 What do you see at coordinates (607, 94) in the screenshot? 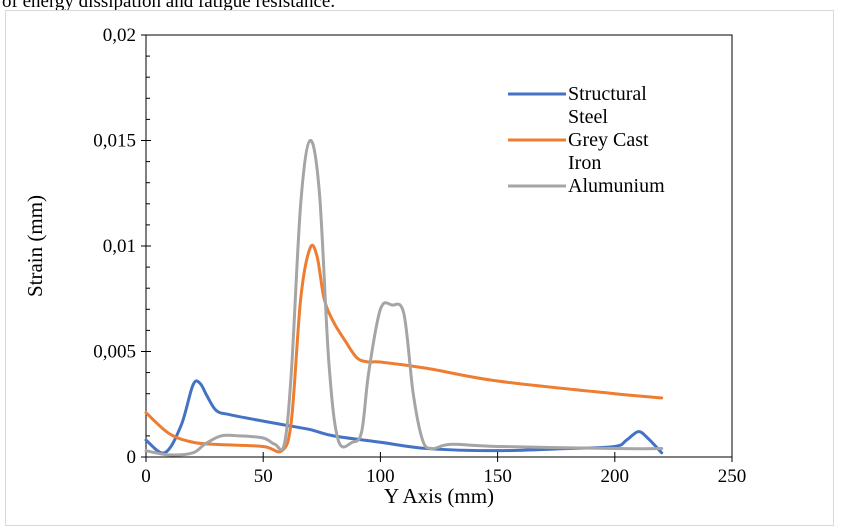
I see `legend-label-structural-steel: Structural` at bounding box center [607, 94].